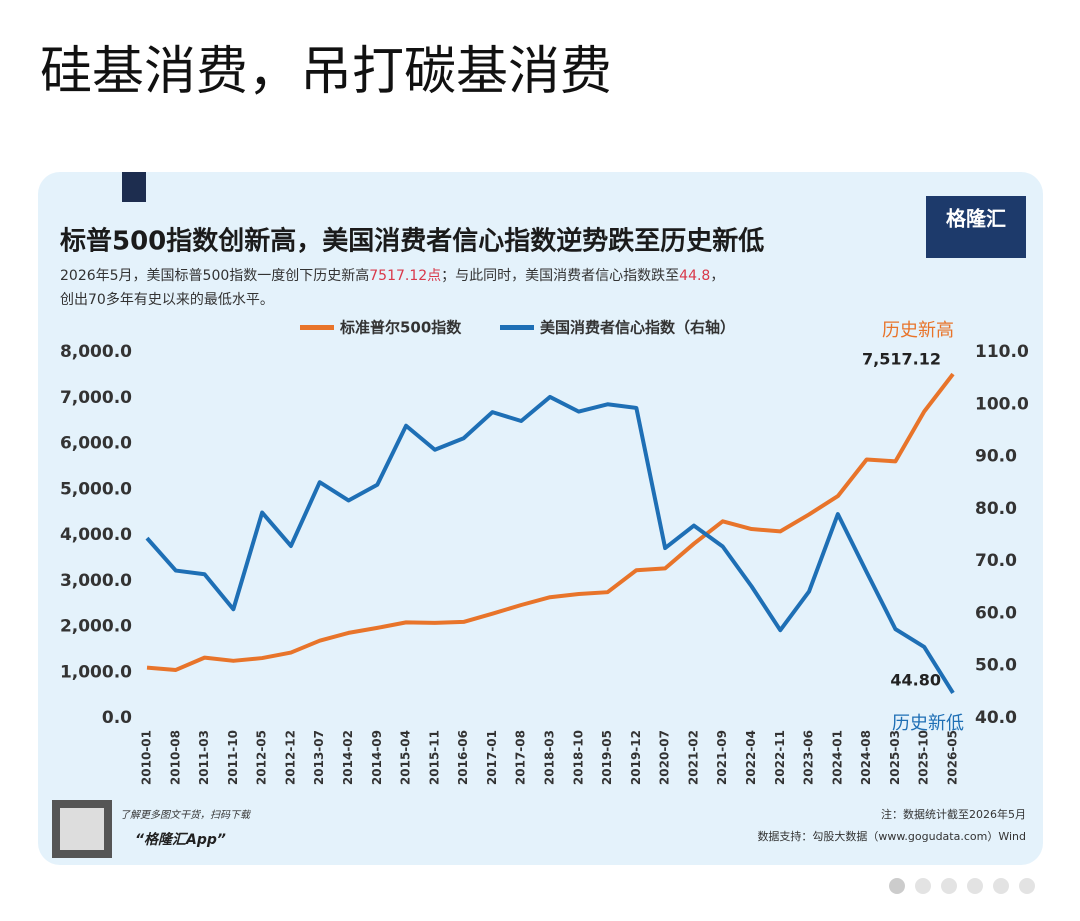 Image resolution: width=1080 pixels, height=921 pixels. Describe the element at coordinates (866, 757) in the screenshot. I see `x-tick-label: 2024-08` at that location.